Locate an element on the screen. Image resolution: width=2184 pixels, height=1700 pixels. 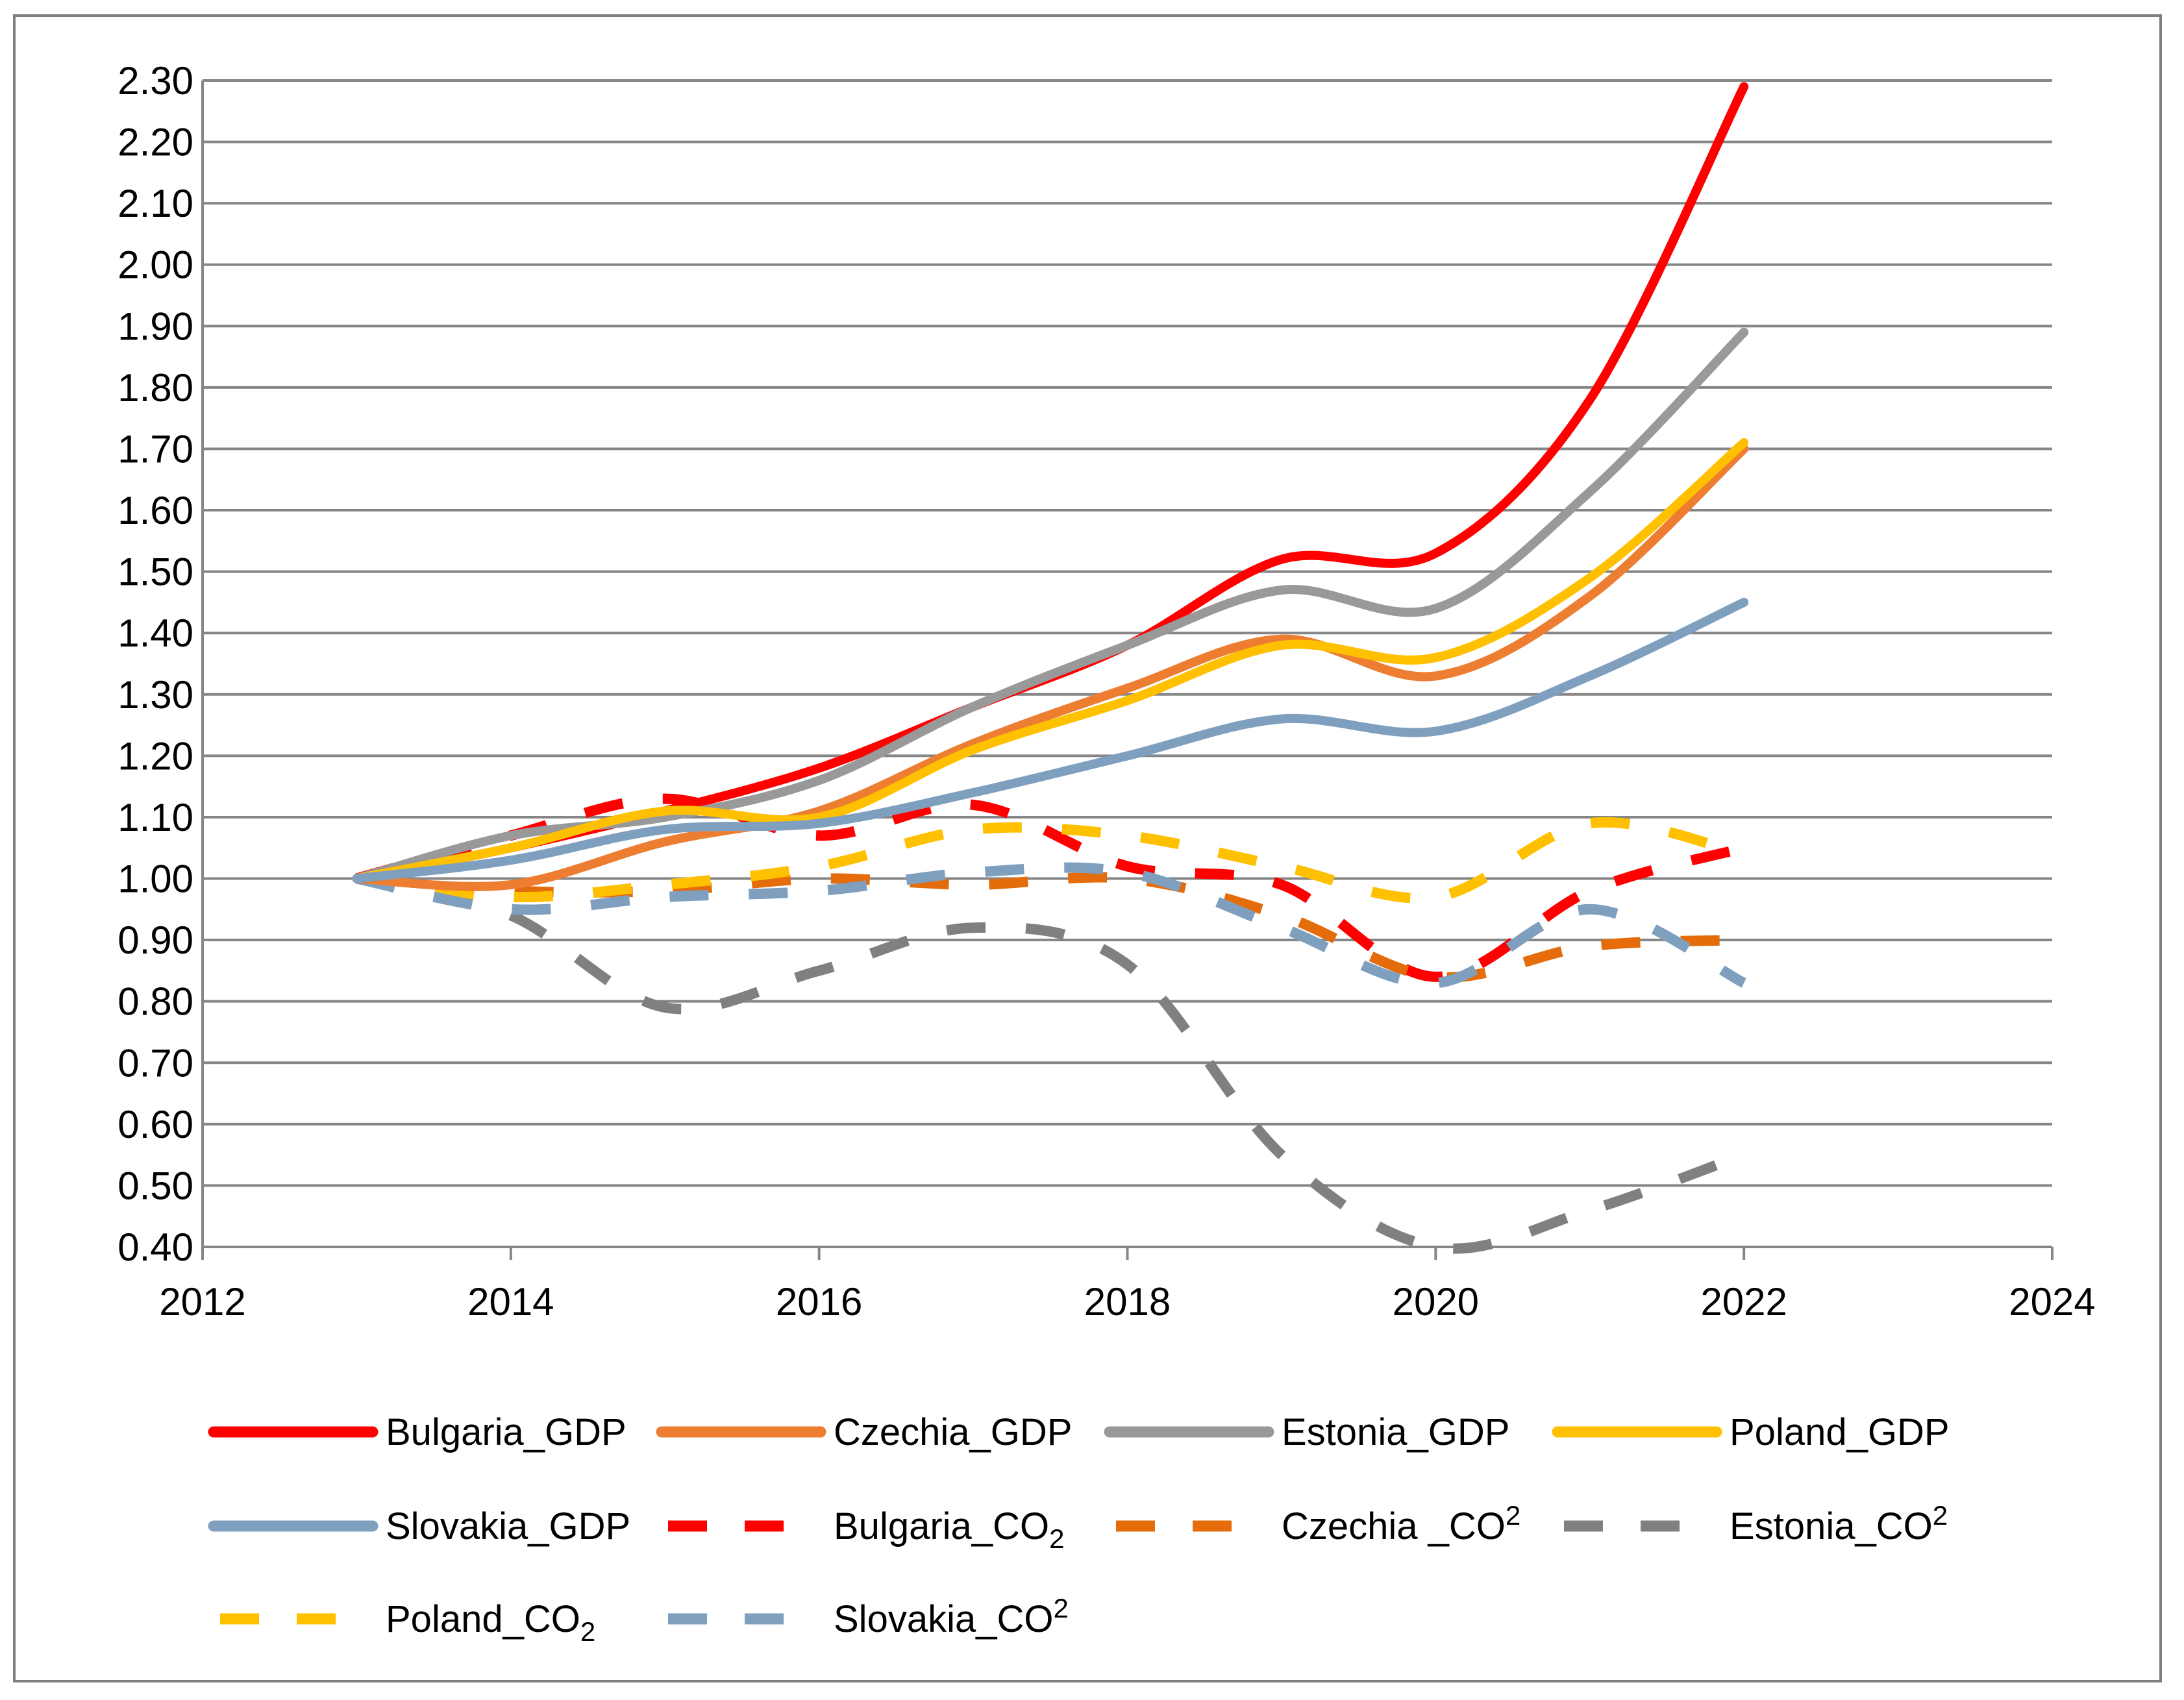
legend-item-czechia_gdp: Czechia_GDP is located at coordinates (864, 1432).